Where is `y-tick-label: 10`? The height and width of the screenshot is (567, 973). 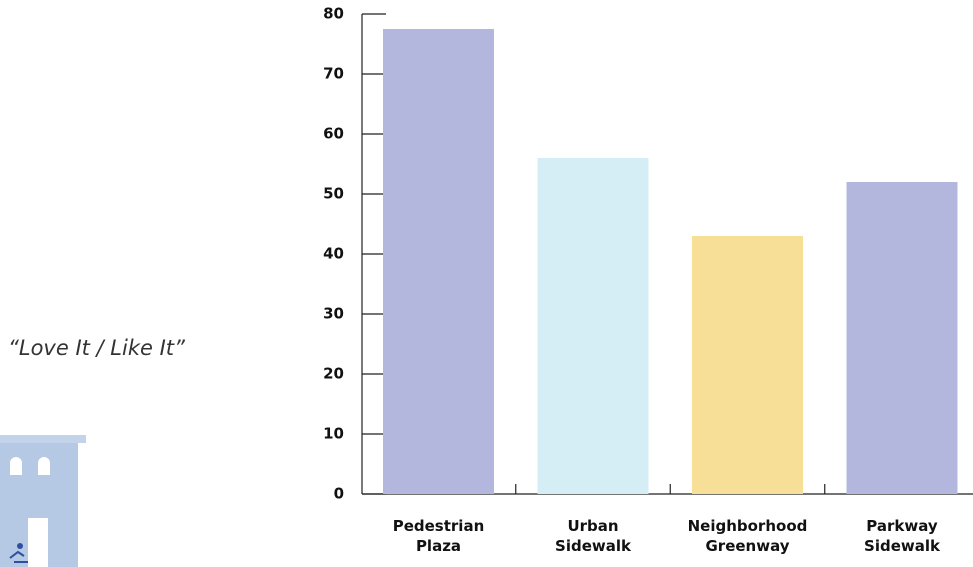 y-tick-label: 10 is located at coordinates (333, 434).